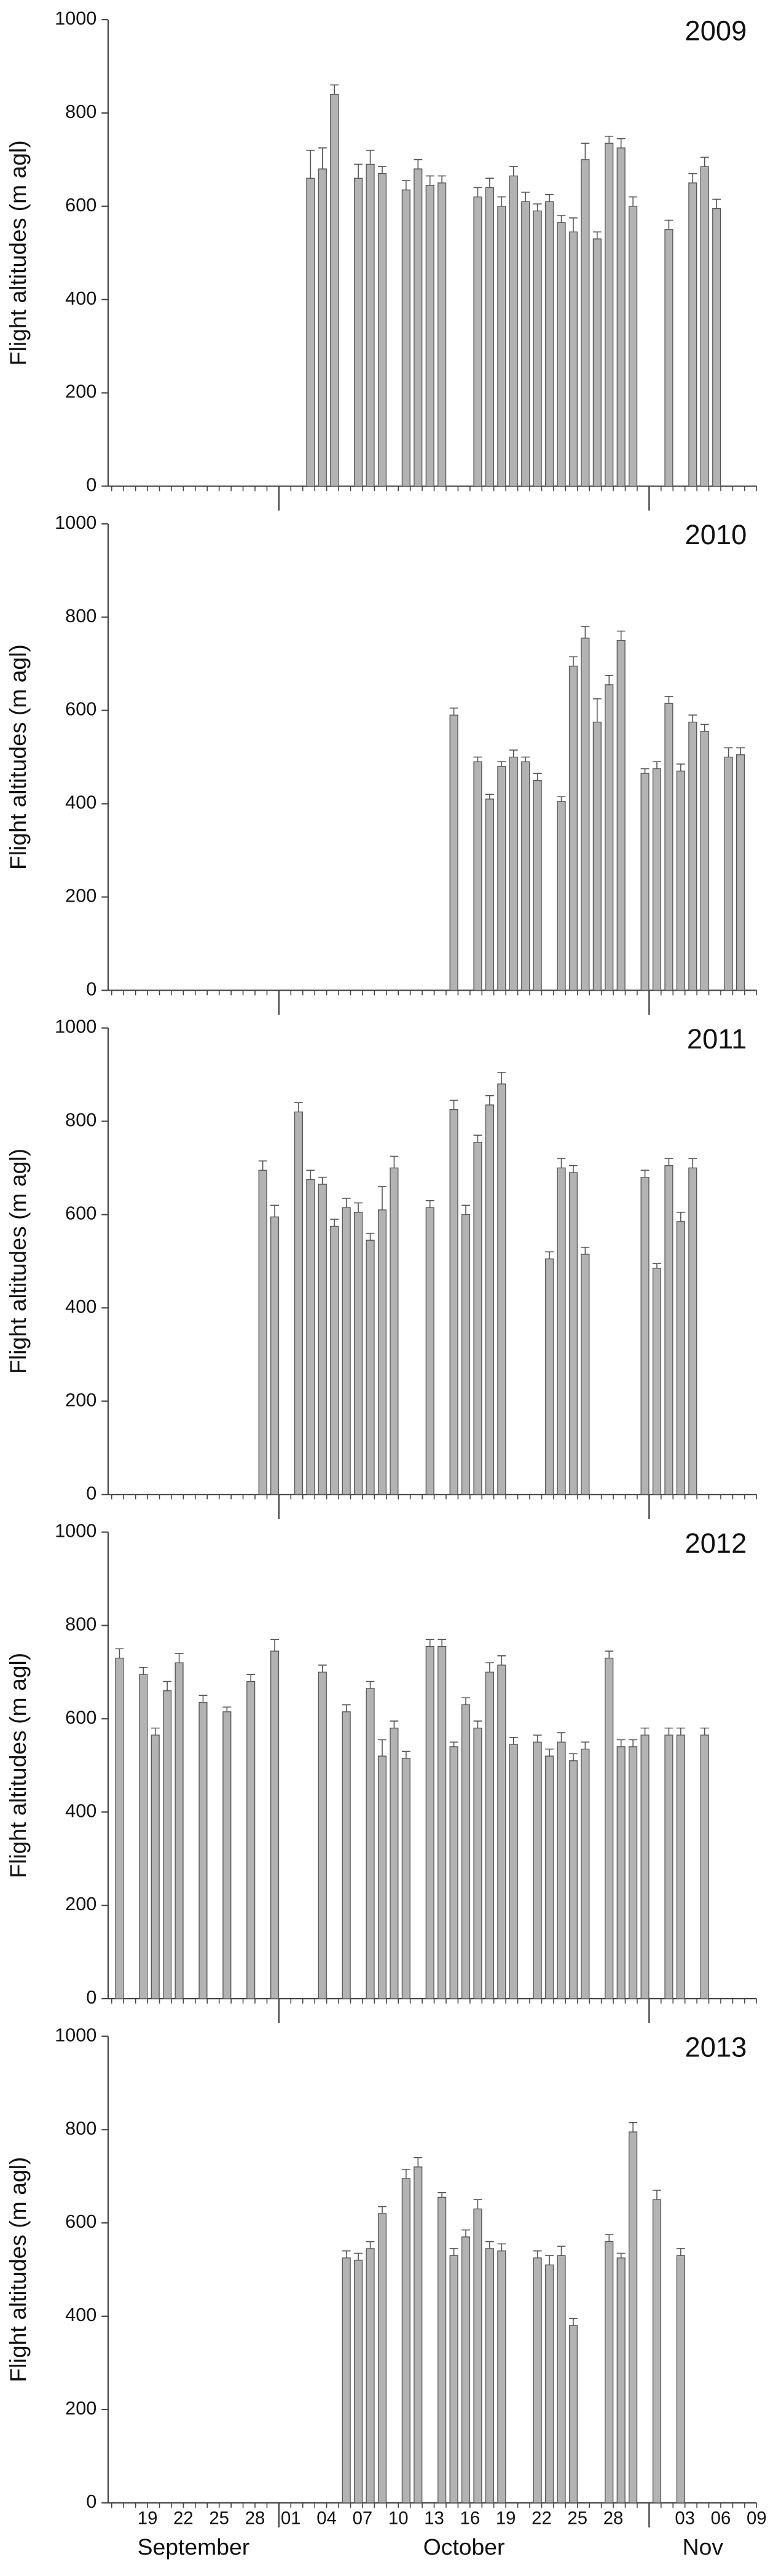 The height and width of the screenshot is (2576, 773). Describe the element at coordinates (291, 2518) in the screenshot. I see `x-tick-label: 01` at that location.